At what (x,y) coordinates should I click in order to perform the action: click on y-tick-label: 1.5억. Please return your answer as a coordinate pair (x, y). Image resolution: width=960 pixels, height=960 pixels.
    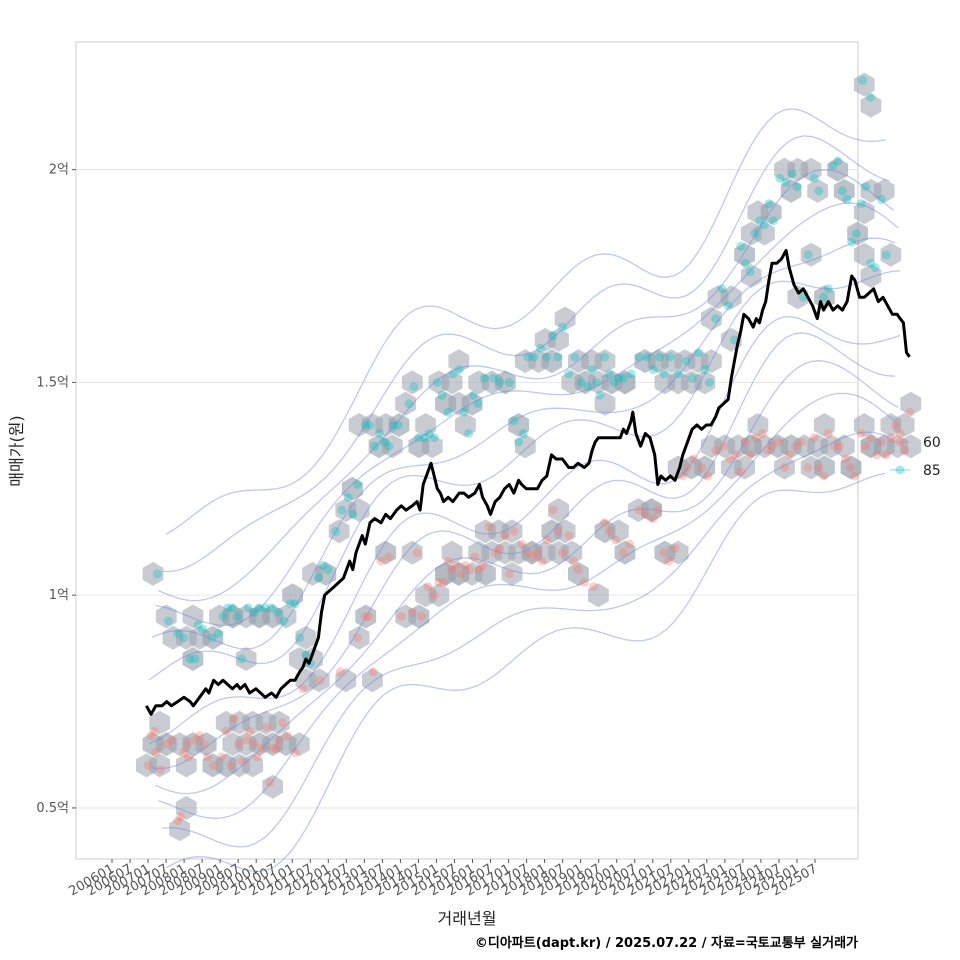
    Looking at the image, I should click on (52, 382).